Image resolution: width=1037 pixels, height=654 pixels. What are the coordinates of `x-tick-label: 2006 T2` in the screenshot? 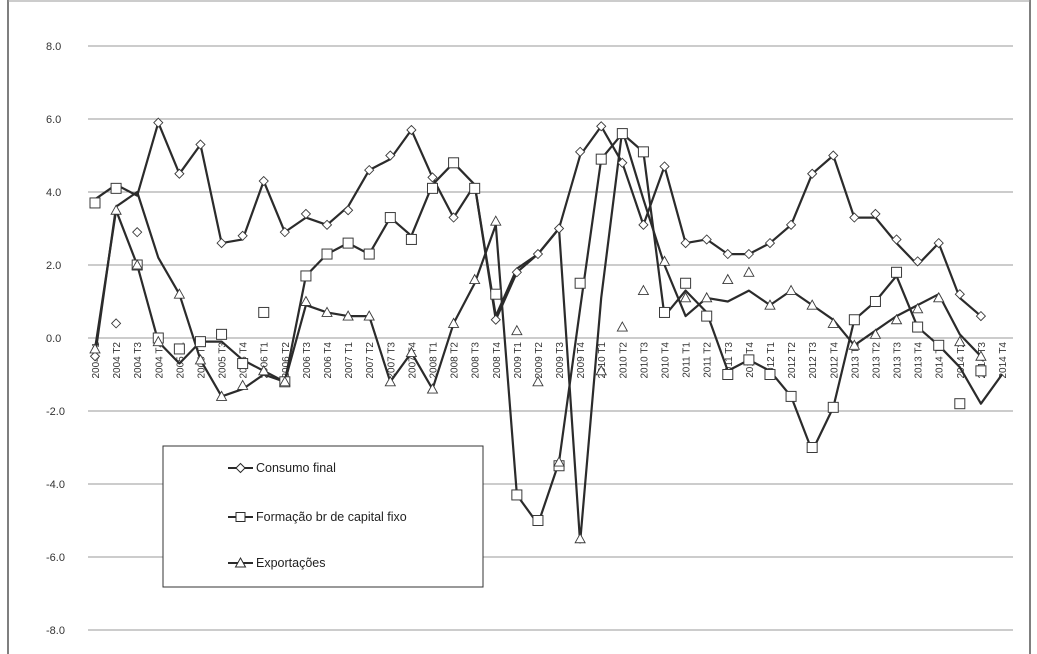 It's located at (286, 360).